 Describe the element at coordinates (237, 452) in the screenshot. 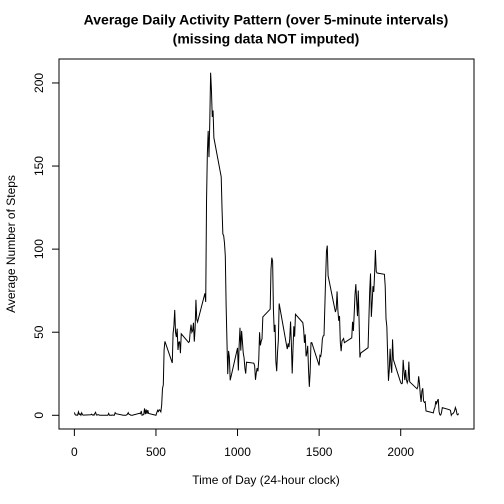

I see `x-tick-label: 1000` at that location.